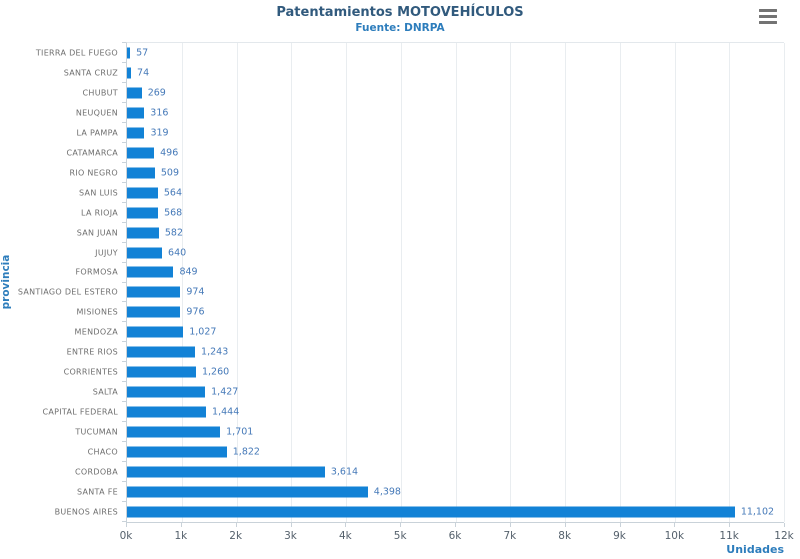 This screenshot has height=559, width=800. I want to click on category-label: SANTA FE, so click(97, 492).